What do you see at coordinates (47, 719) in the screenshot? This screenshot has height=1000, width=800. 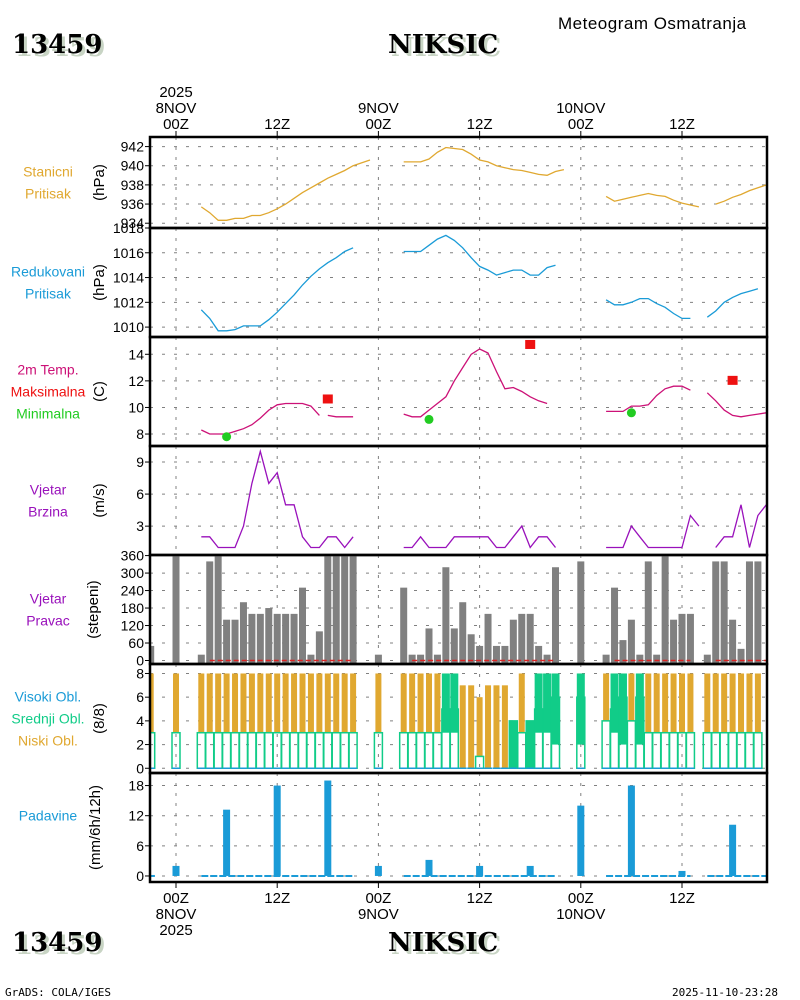 I see `panel-label: Srednji Obl.` at bounding box center [47, 719].